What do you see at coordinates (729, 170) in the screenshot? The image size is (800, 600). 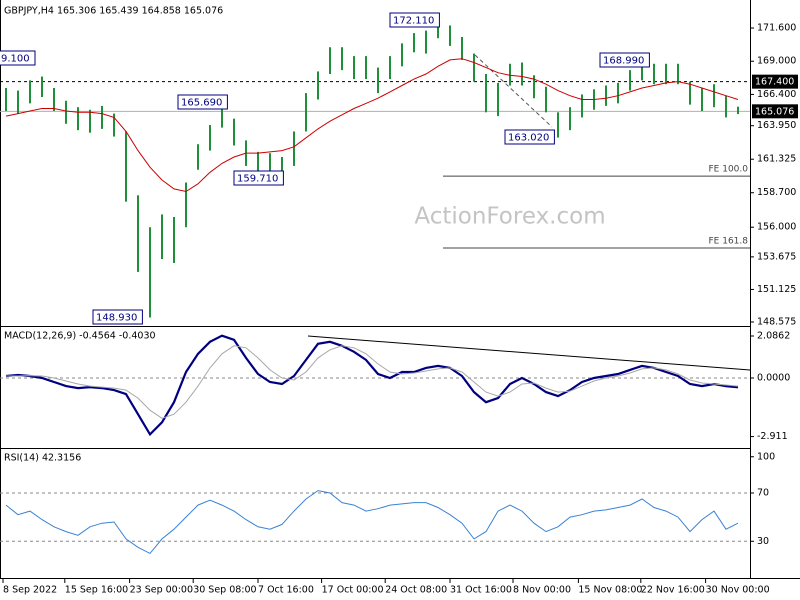 I see `fibonacci-label: FE 100.0` at bounding box center [729, 170].